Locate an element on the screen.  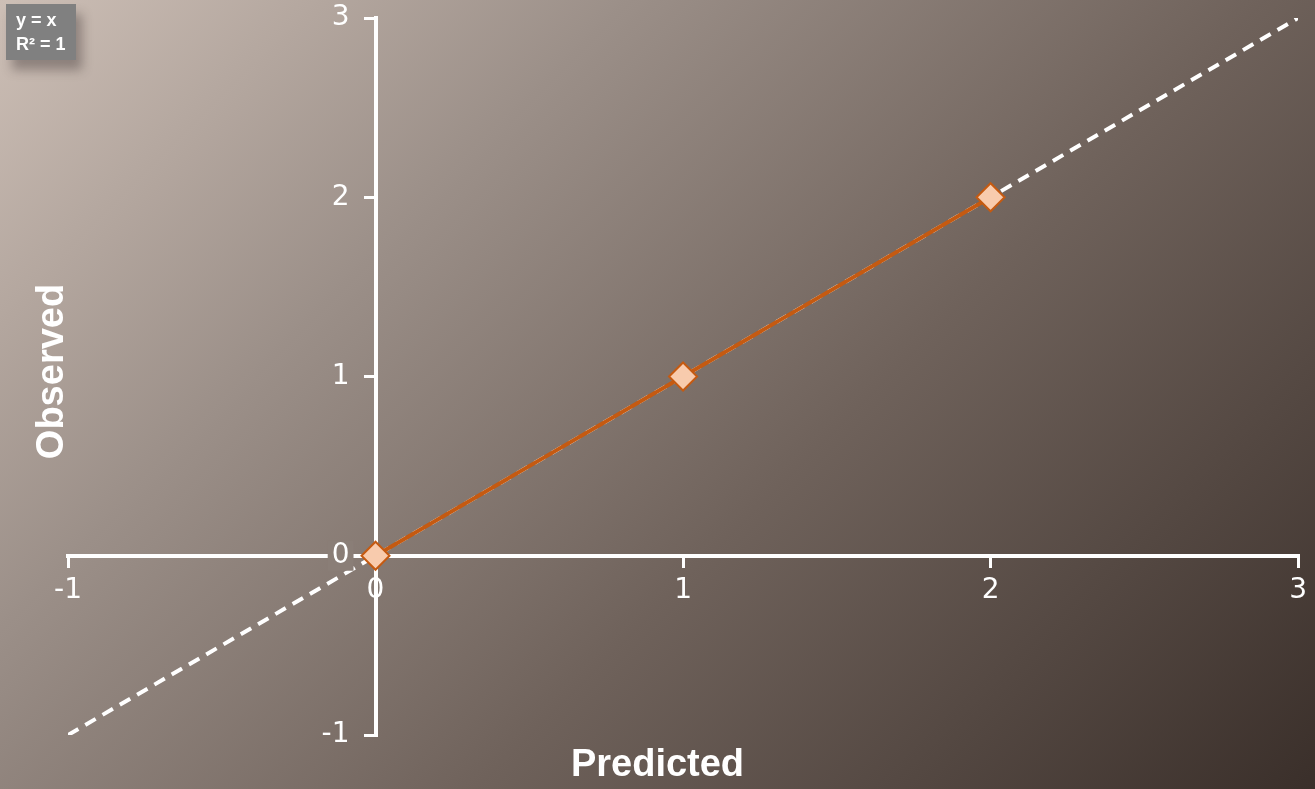
text: R² = 1 is located at coordinates (41, 44).